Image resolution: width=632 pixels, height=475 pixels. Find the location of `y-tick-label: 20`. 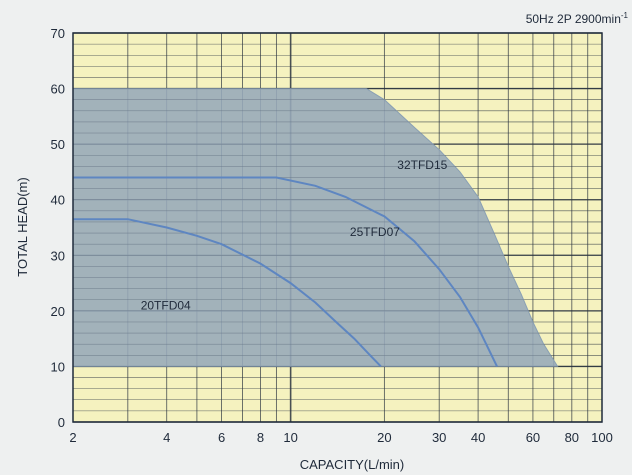

y-tick-label: 20 is located at coordinates (58, 311).